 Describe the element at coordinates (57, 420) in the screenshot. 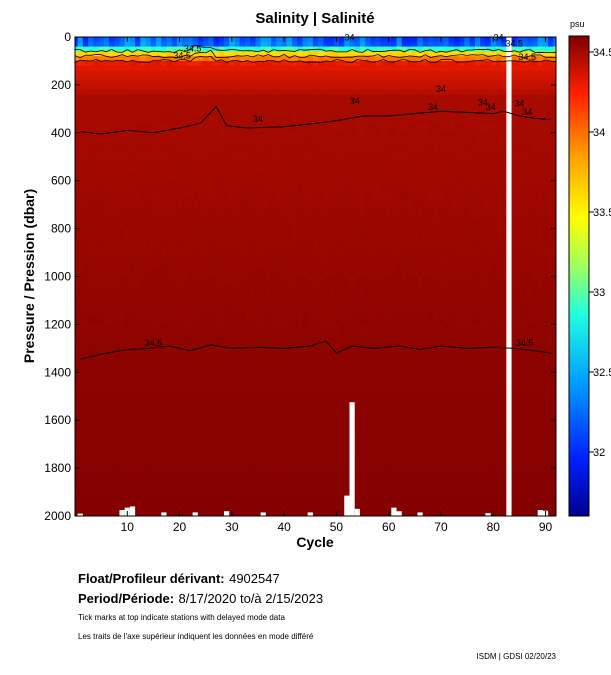

I see `y-tick-label: 1600` at that location.